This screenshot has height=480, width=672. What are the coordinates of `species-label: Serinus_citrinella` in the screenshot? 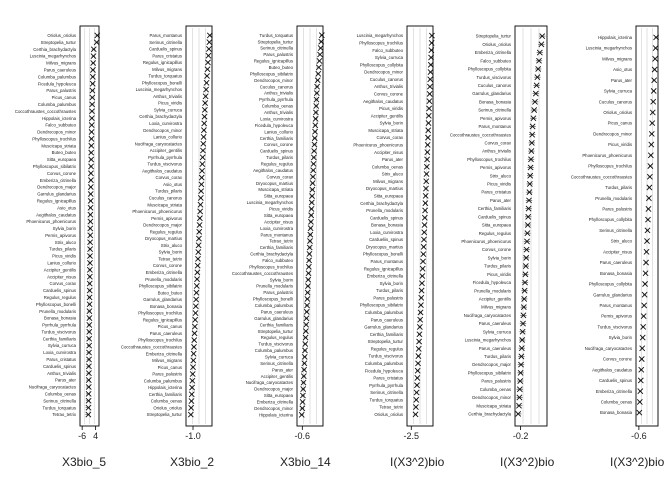 It's located at (615, 230).